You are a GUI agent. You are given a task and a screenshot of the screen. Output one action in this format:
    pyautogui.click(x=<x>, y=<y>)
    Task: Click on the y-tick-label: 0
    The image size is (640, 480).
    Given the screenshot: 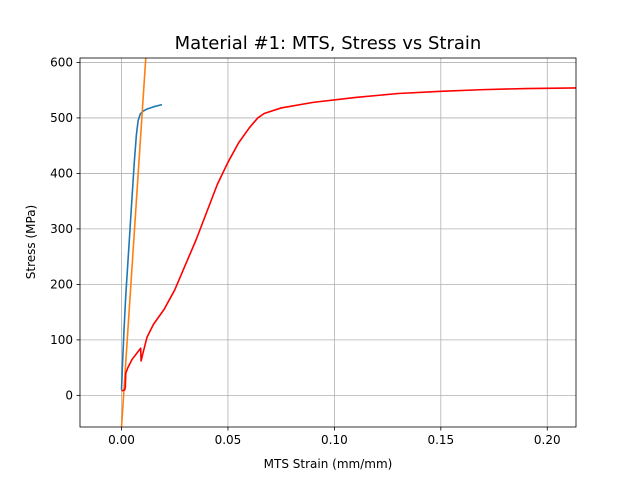 What is the action you would take?
    pyautogui.click(x=69, y=395)
    